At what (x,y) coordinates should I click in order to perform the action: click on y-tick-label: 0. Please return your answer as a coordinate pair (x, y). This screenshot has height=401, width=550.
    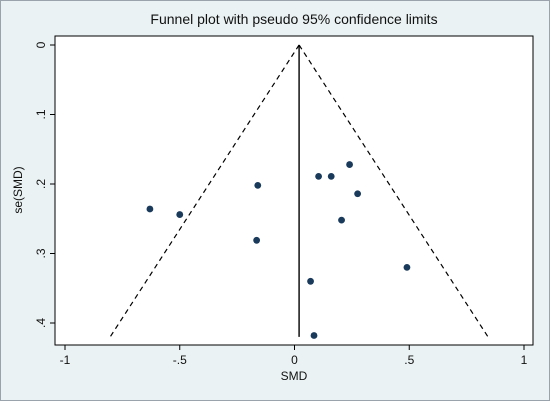
    Looking at the image, I should click on (41, 44).